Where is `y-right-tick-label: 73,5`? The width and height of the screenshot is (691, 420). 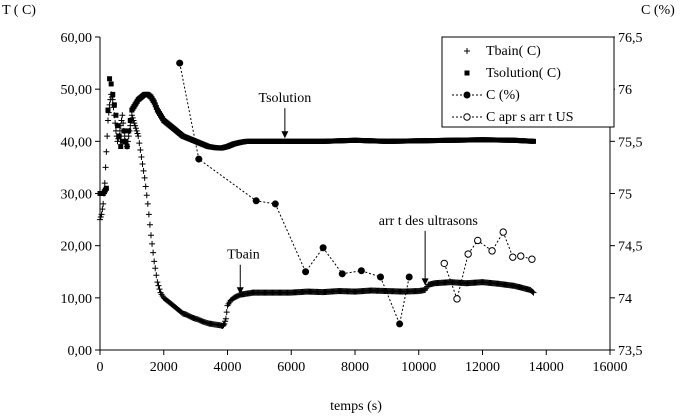
y-right-tick-label: 73,5 is located at coordinates (630, 351).